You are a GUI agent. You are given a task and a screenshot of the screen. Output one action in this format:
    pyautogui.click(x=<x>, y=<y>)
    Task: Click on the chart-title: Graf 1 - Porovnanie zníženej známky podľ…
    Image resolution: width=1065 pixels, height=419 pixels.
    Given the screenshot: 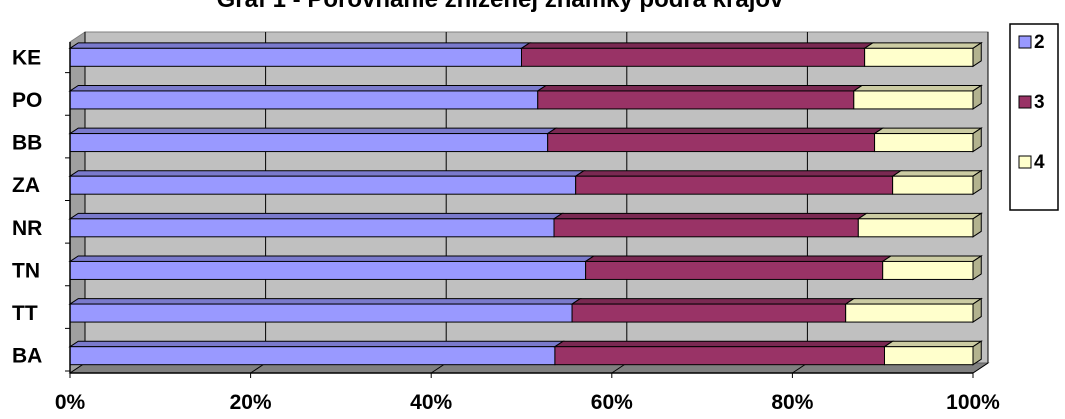 What is the action you would take?
    pyautogui.click(x=500, y=7)
    